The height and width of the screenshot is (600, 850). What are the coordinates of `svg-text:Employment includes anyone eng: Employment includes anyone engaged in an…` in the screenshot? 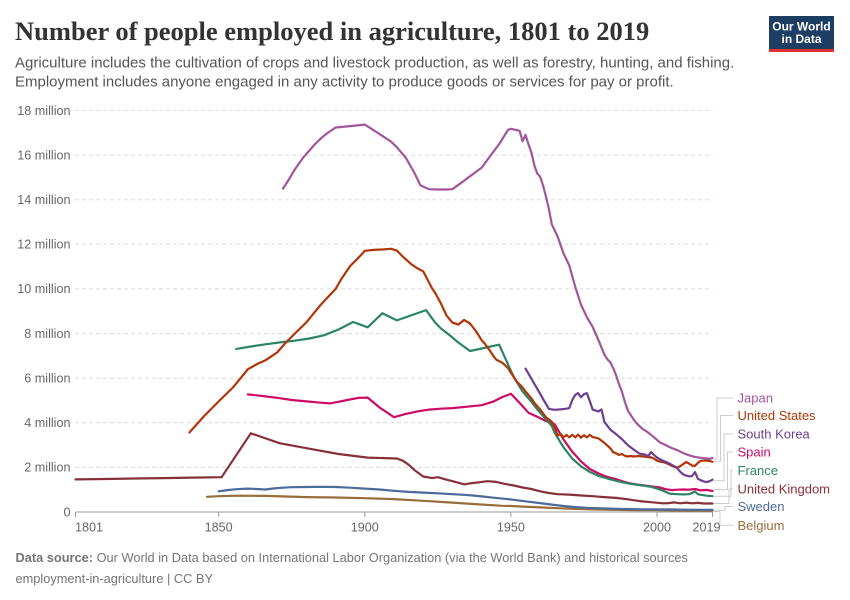 It's located at (344, 82).